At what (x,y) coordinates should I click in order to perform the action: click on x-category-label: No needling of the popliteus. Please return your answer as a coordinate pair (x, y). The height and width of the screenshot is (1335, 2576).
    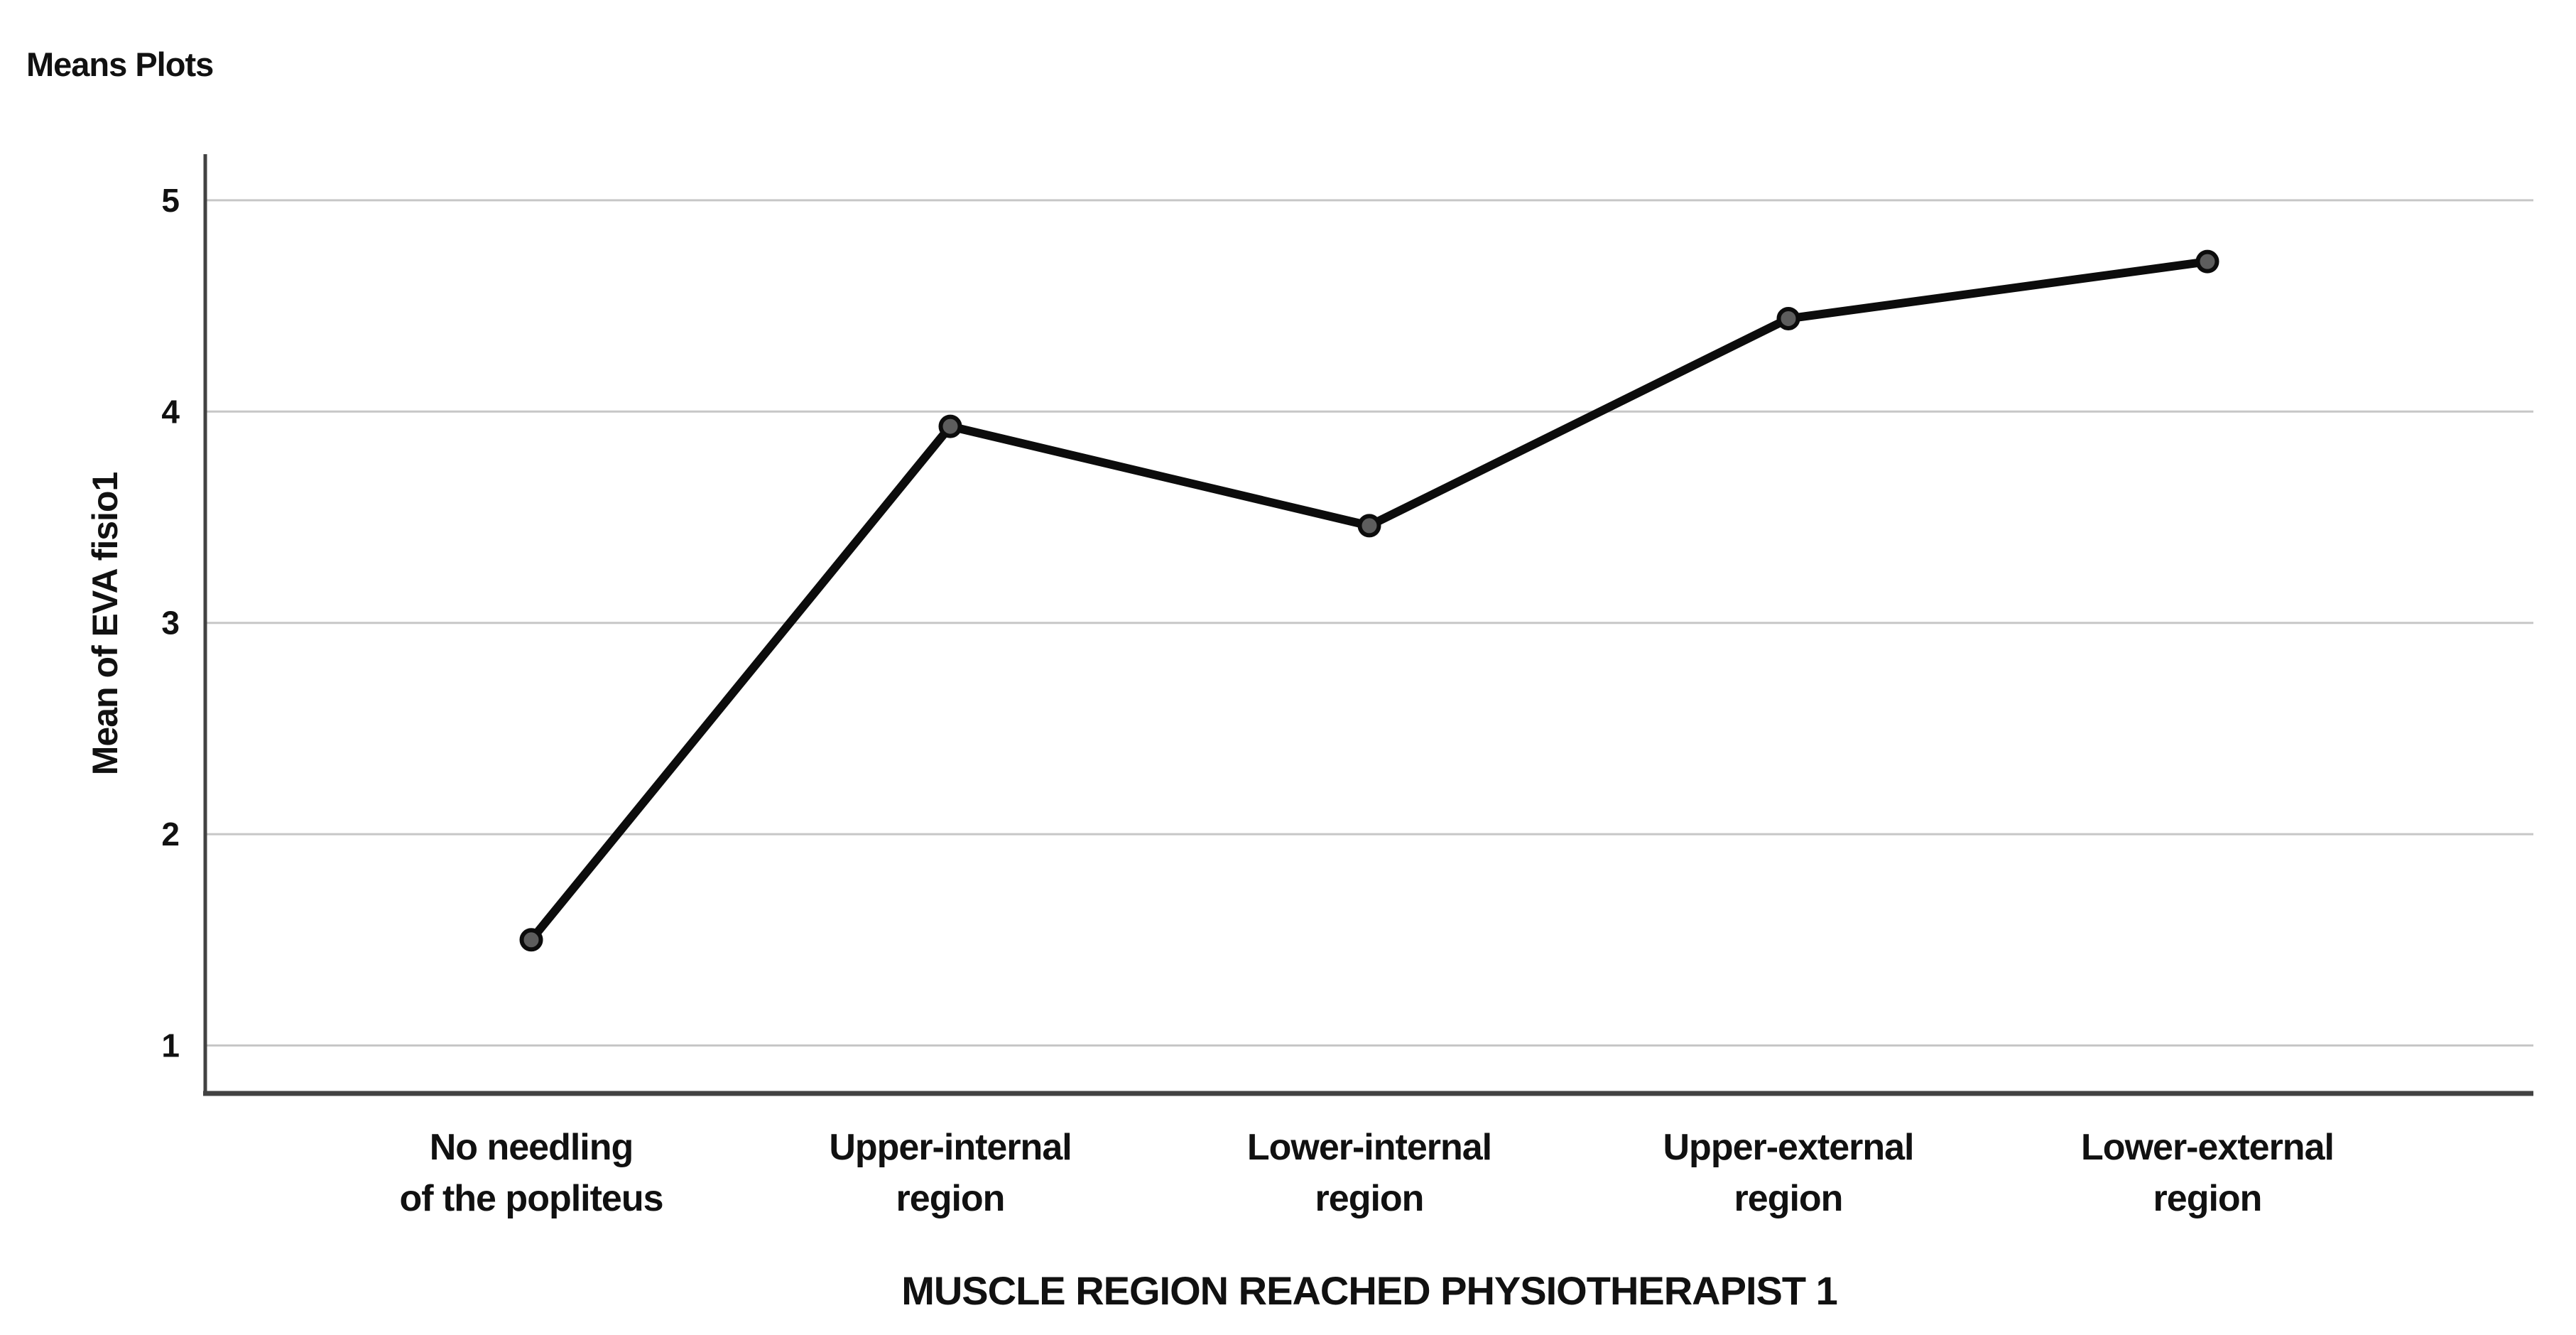
    Looking at the image, I should click on (531, 1173).